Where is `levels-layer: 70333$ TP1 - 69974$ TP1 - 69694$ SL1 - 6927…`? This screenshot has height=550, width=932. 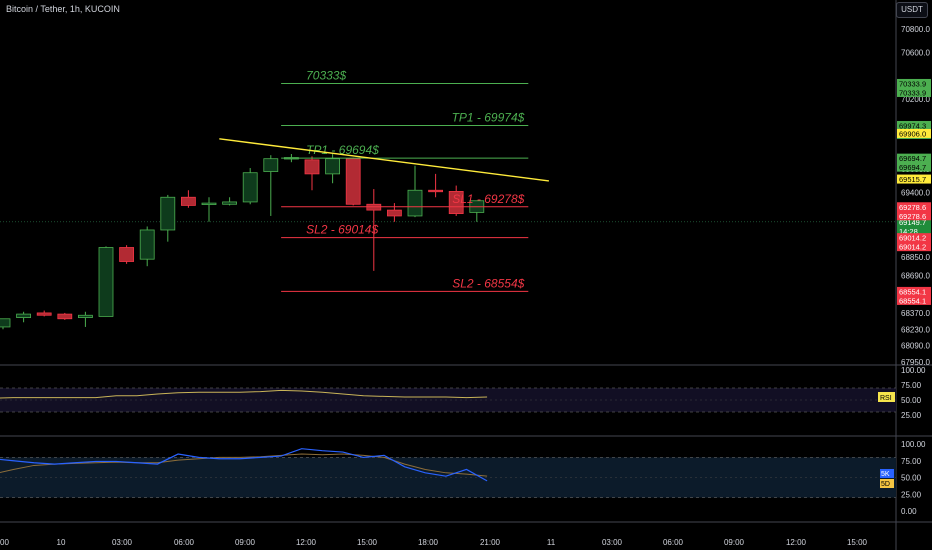
levels-layer: 70333$ TP1 - 69974$ TP1 - 69694$ SL1 - 6927… is located at coordinates (384, 180).